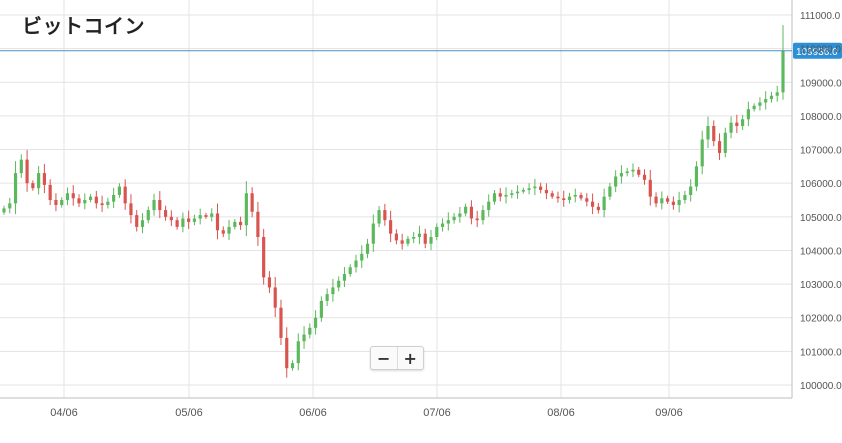 This screenshot has height=443, width=842. Describe the element at coordinates (820, 16) in the screenshot. I see `y-tick-label: 111000.0` at that location.